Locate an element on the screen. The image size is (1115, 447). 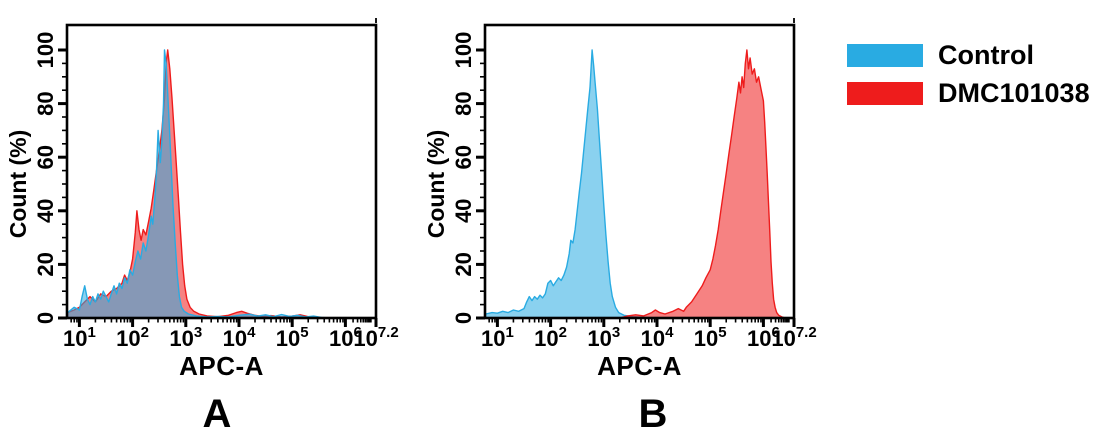
legend-row-control: Control is located at coordinates (968, 55).